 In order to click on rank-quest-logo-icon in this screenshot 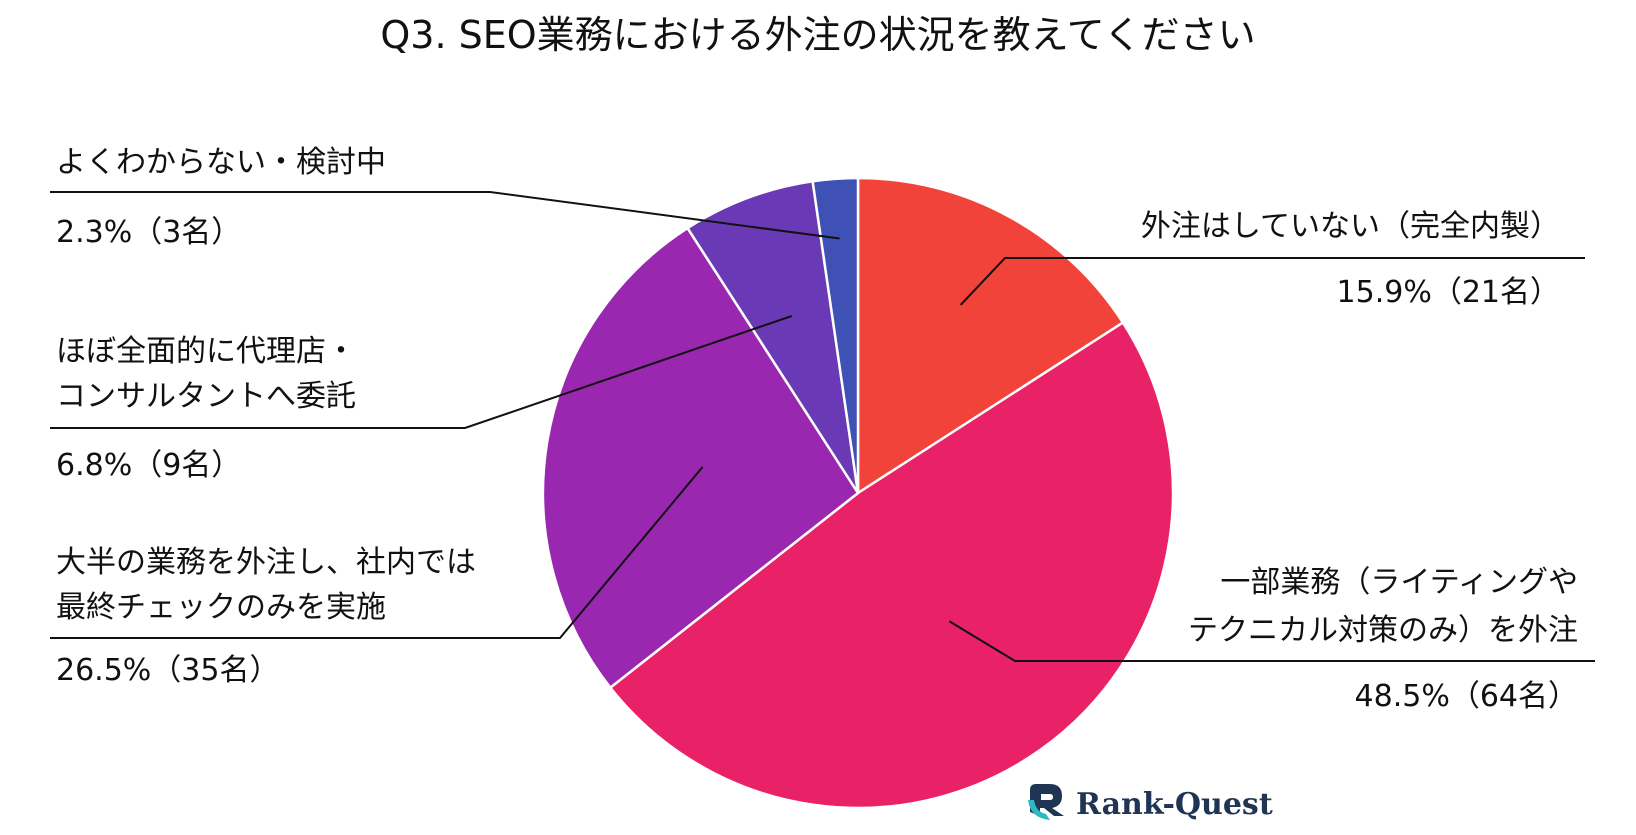, I will do `click(1046, 802)`.